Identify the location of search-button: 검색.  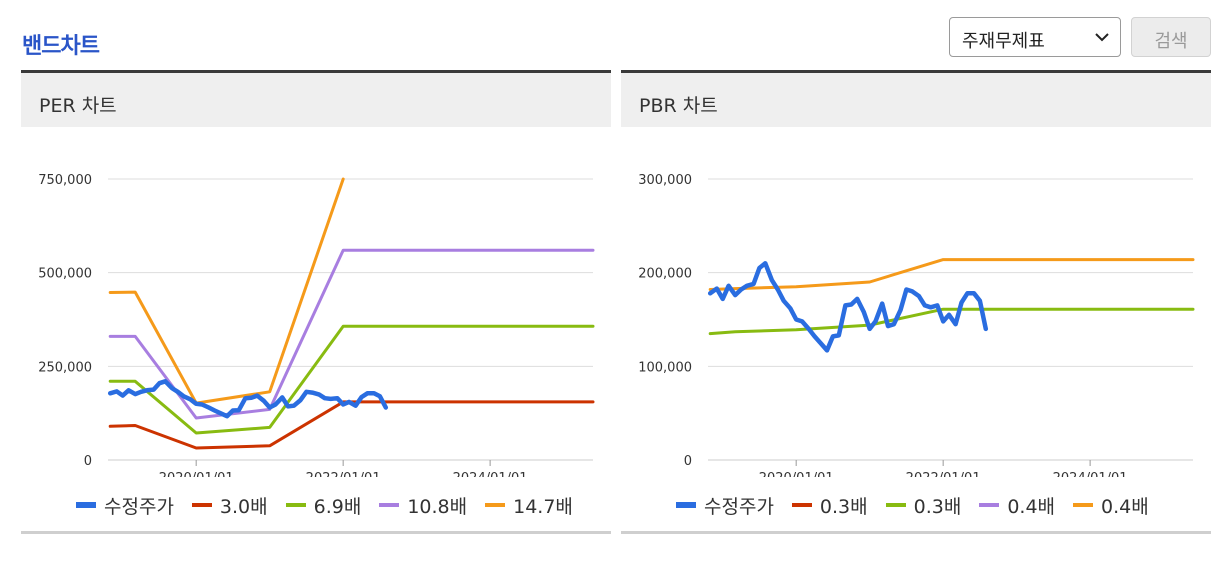
(1171, 37).